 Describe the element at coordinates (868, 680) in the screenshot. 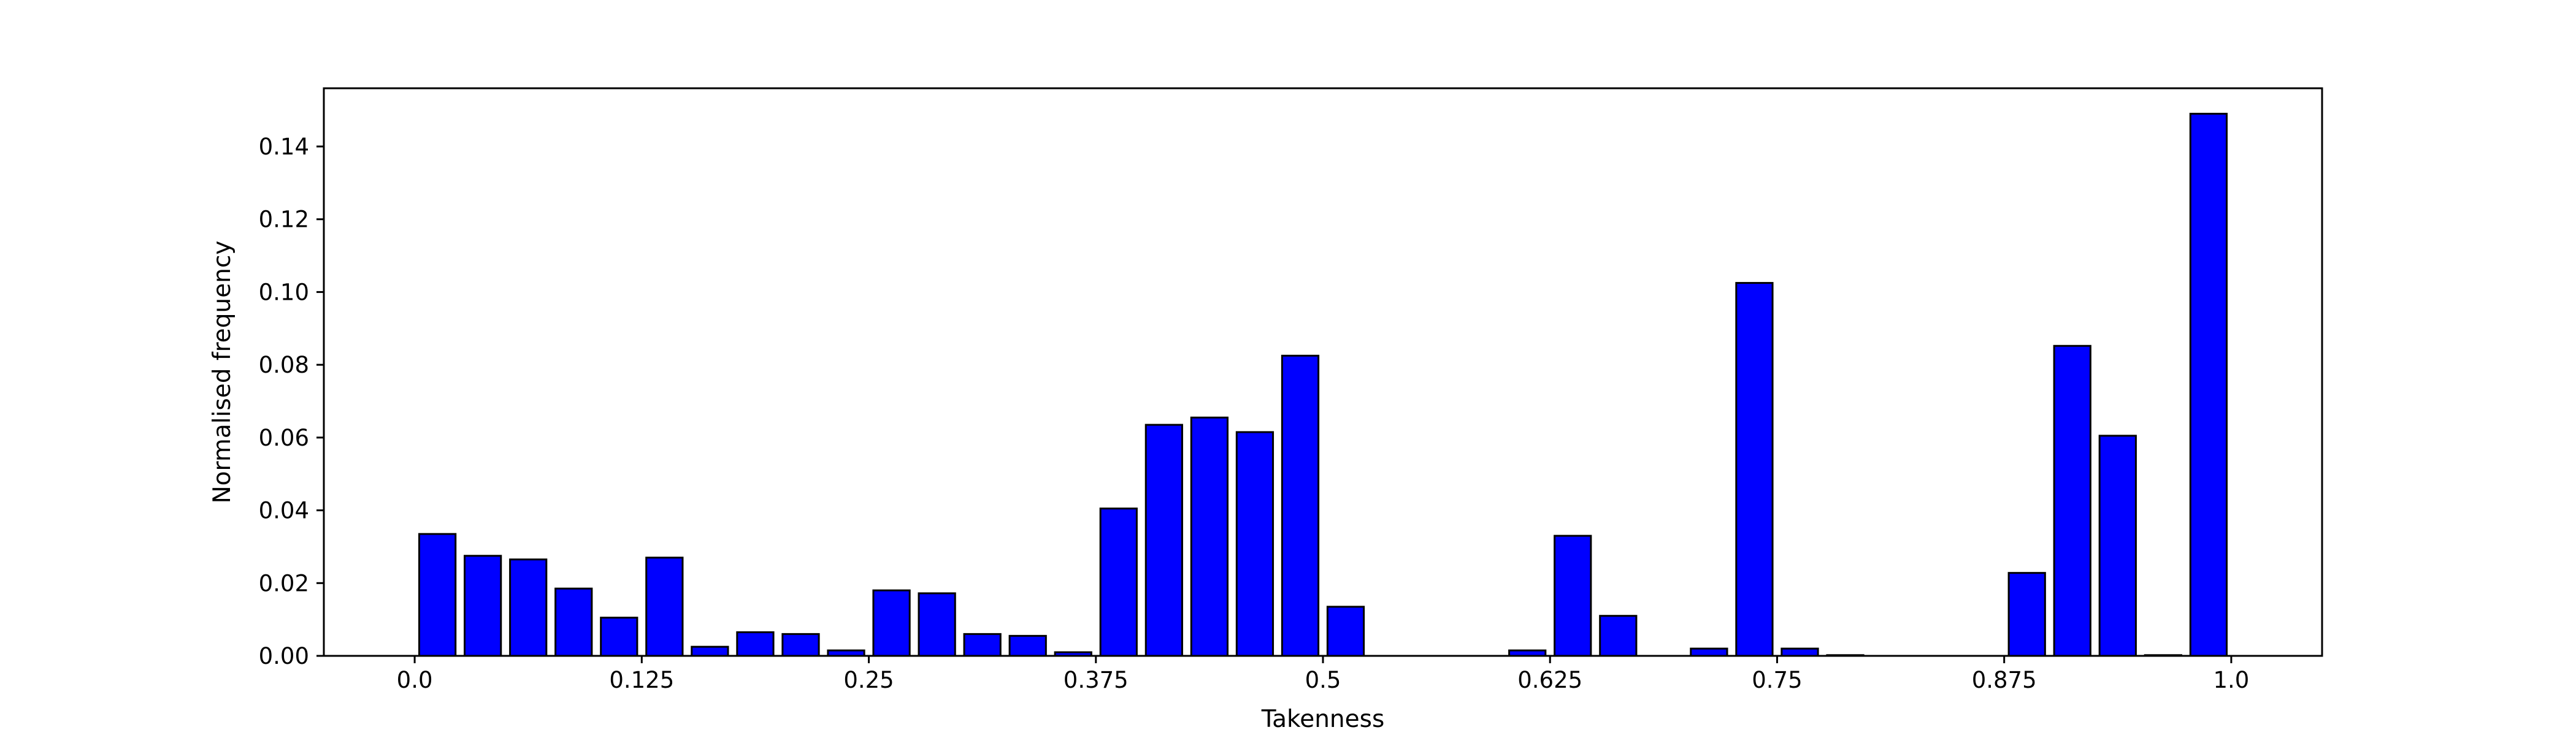

I see `x-tick-label-2: 0.25` at that location.